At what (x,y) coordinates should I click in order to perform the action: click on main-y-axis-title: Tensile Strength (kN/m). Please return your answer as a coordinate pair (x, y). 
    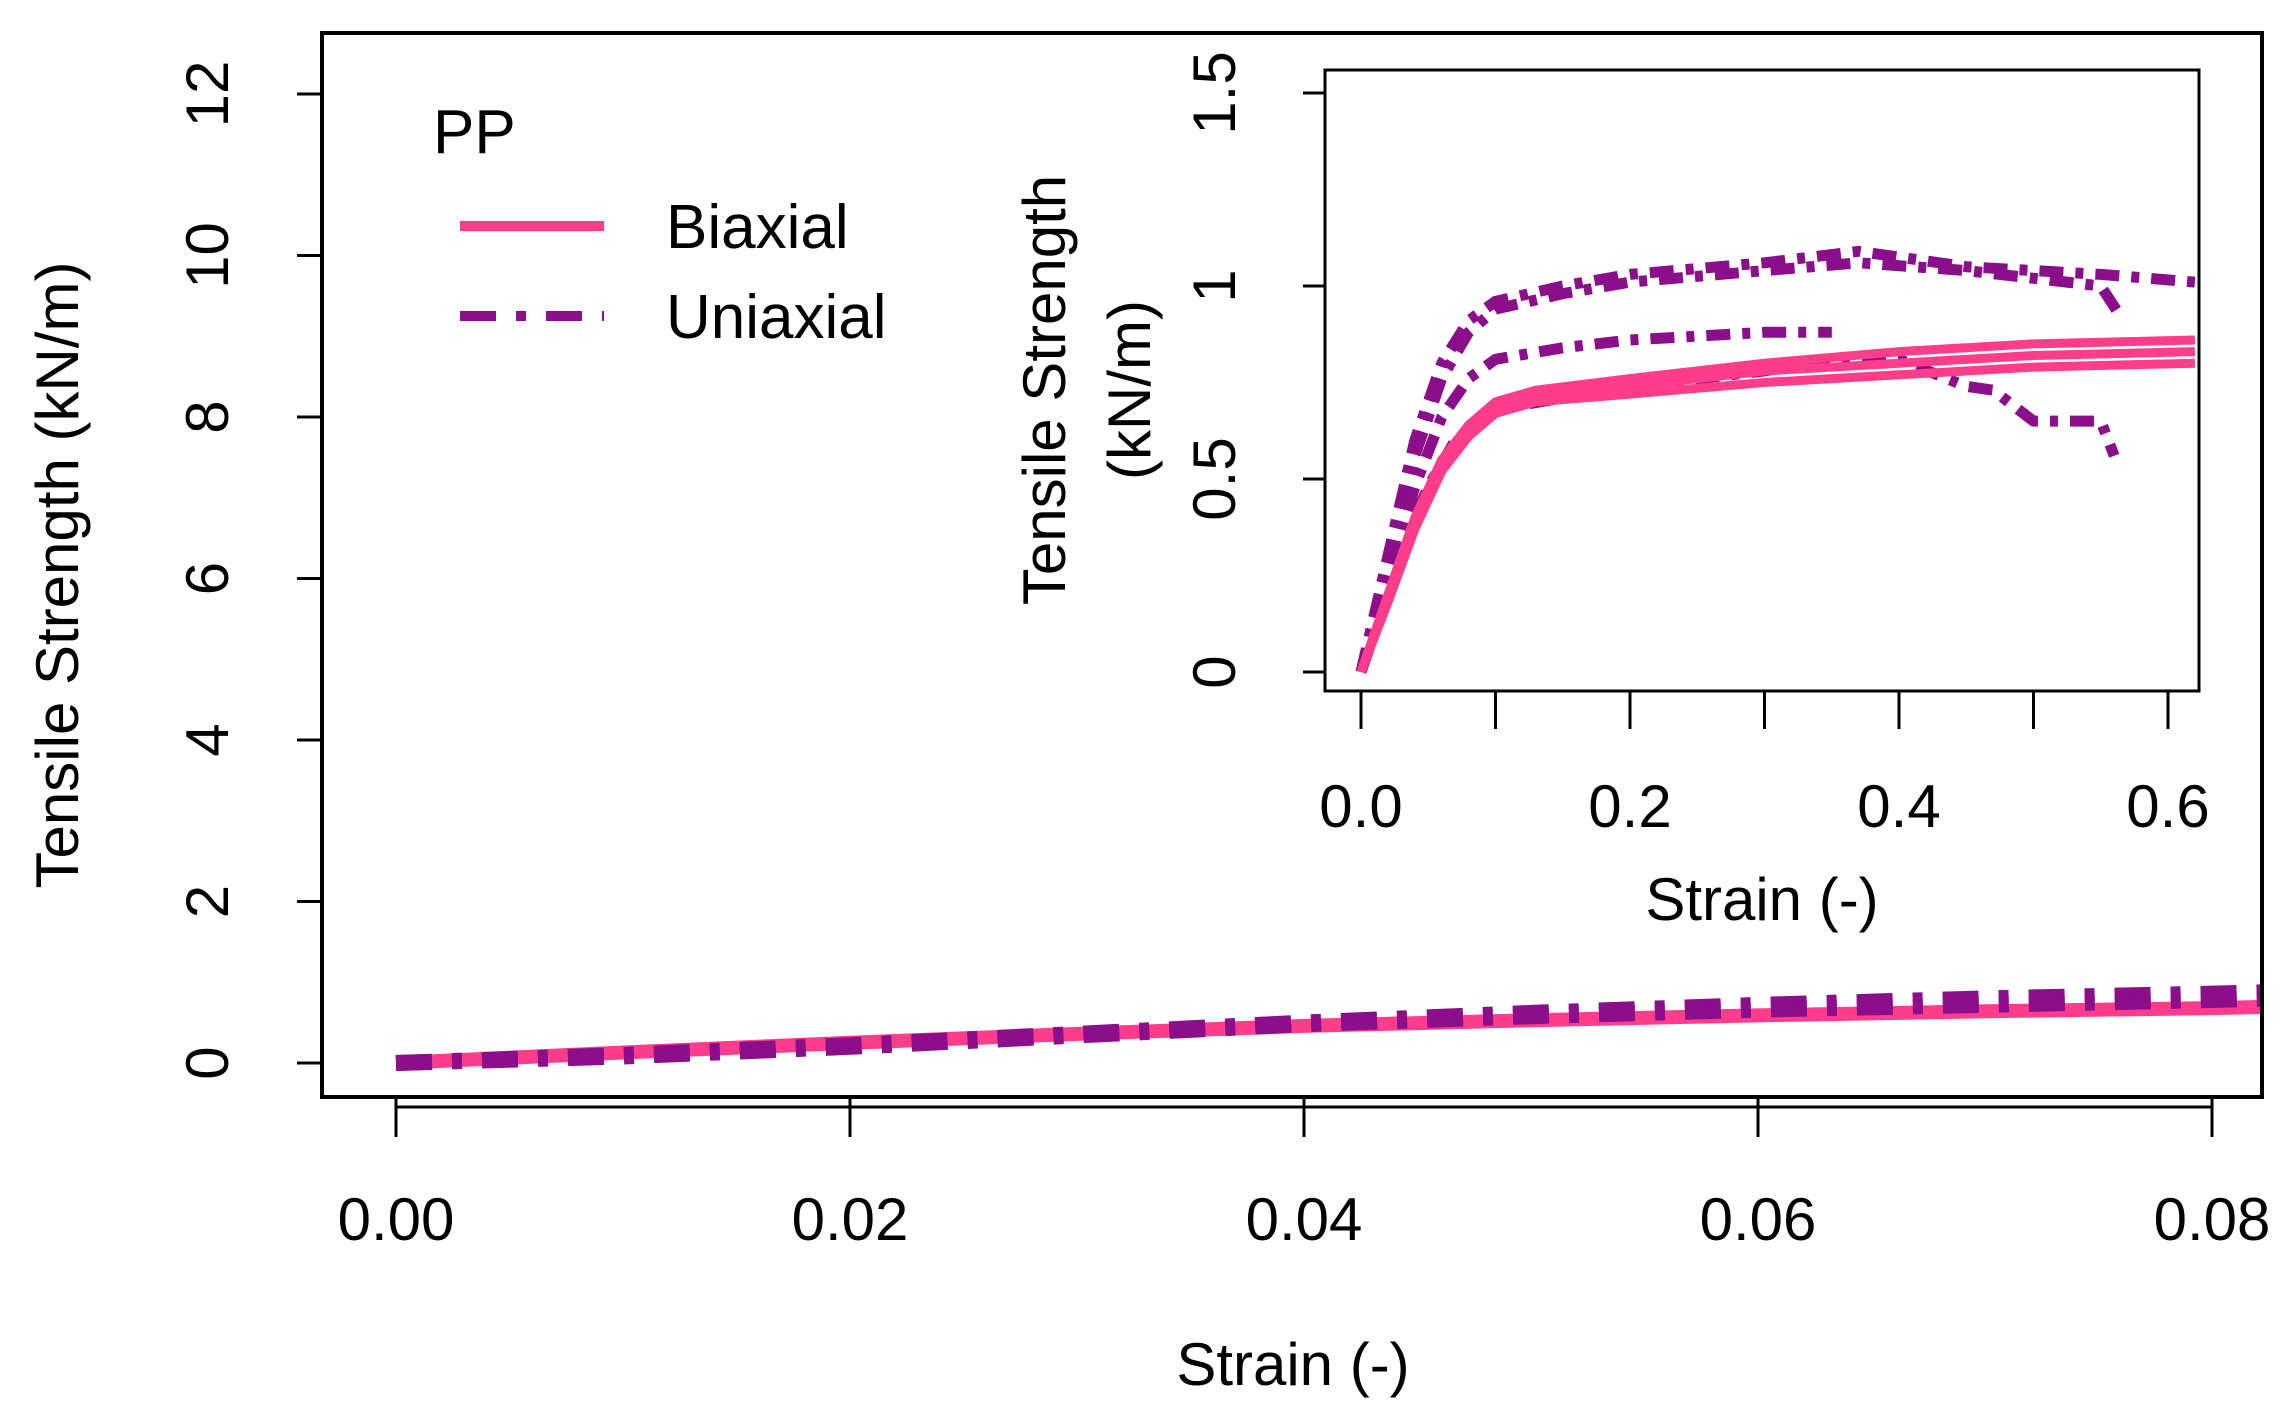
    Looking at the image, I should click on (57, 575).